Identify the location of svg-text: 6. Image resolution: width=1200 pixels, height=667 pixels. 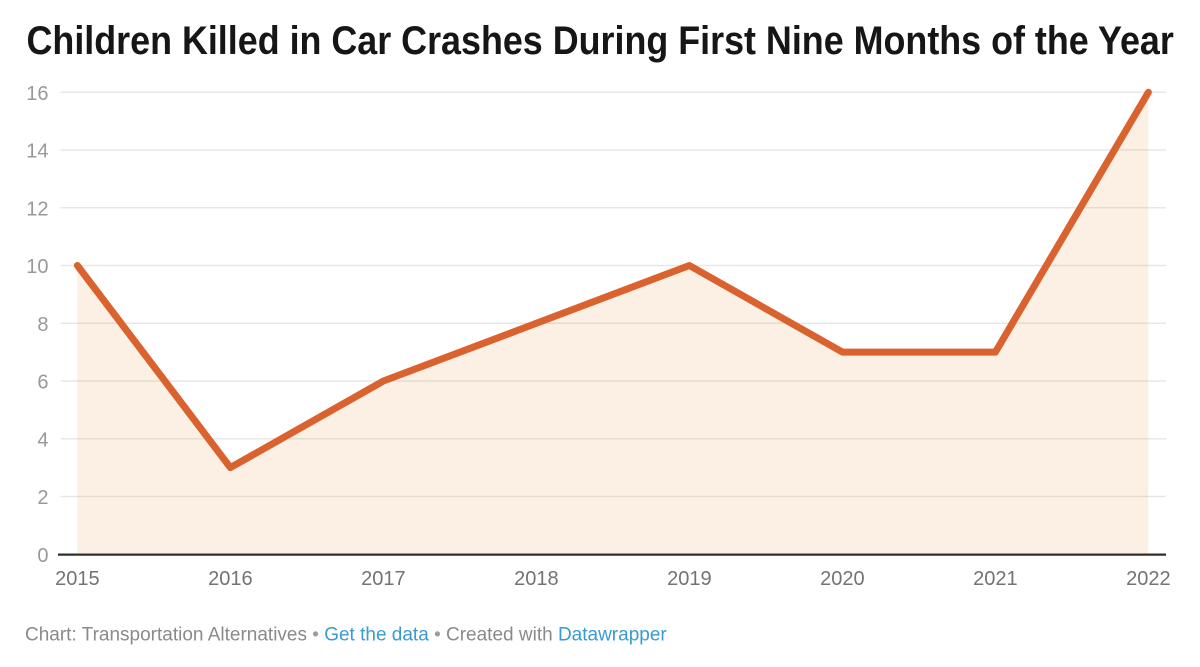
(42, 383).